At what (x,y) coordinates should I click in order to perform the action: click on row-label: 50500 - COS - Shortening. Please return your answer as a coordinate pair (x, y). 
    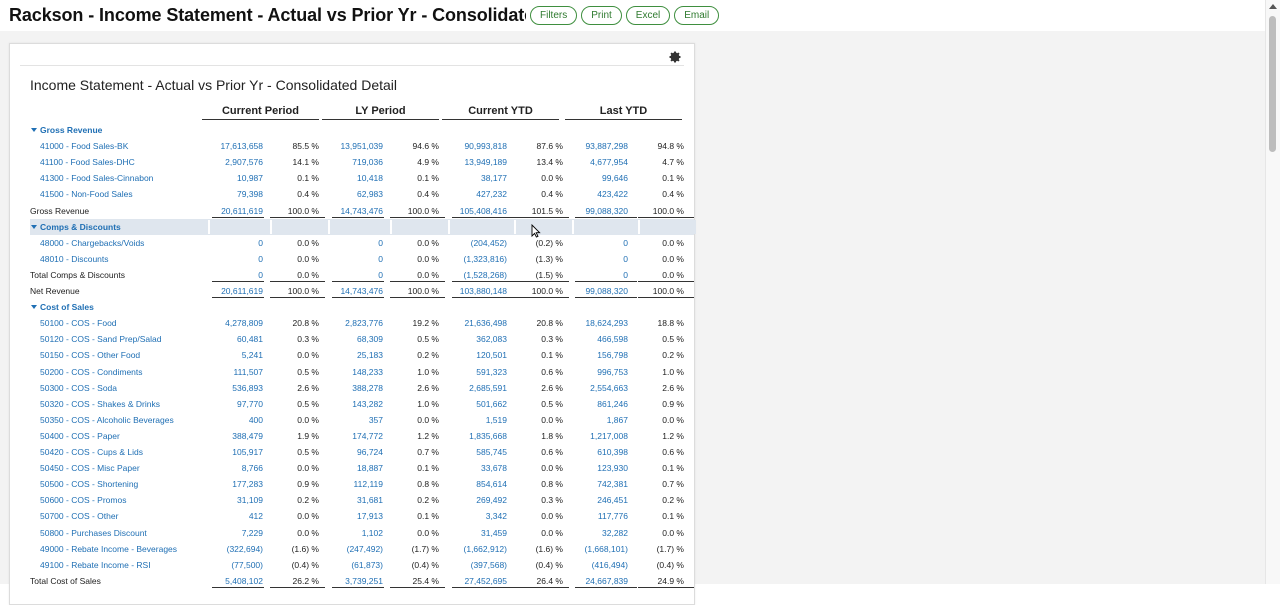
    Looking at the image, I should click on (89, 484).